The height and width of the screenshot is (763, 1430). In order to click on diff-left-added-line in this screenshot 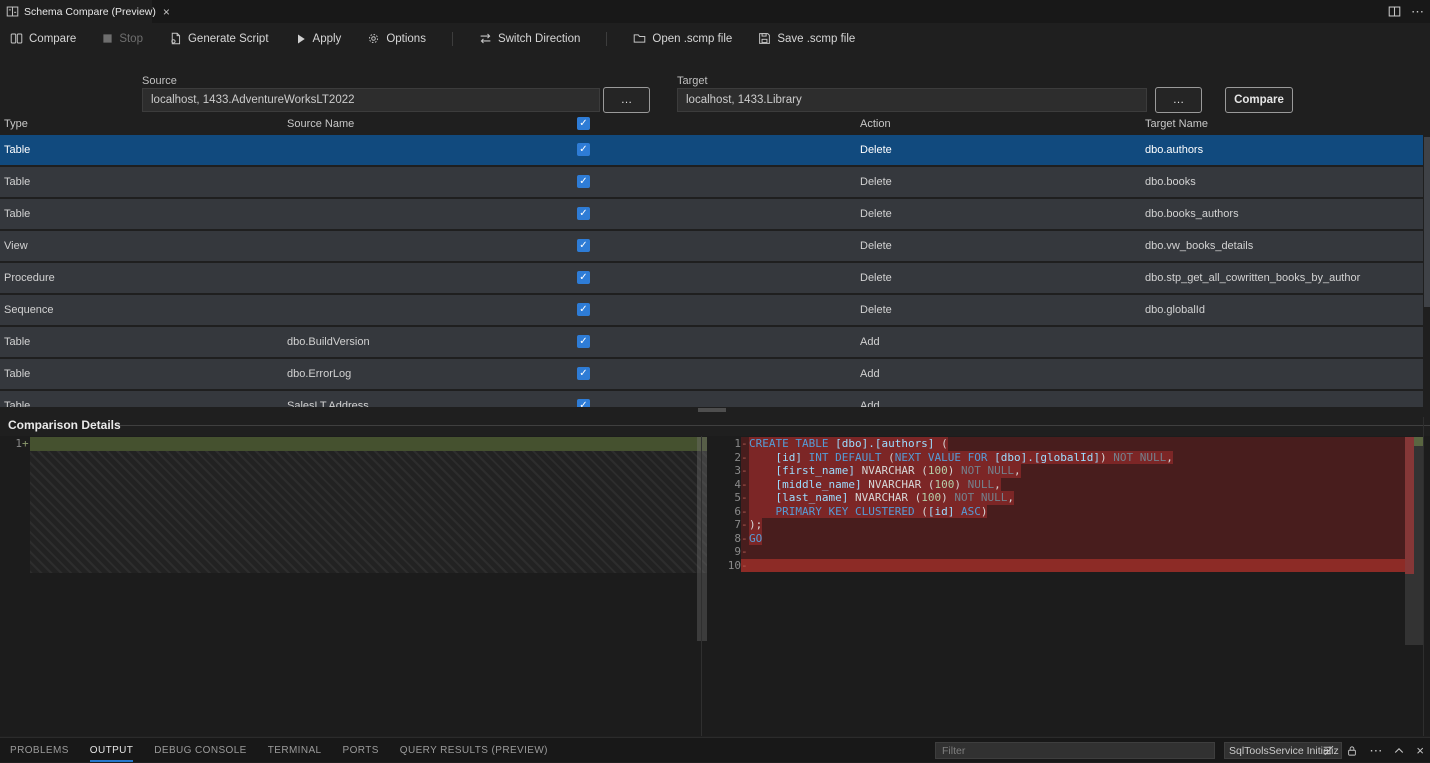, I will do `click(368, 444)`.